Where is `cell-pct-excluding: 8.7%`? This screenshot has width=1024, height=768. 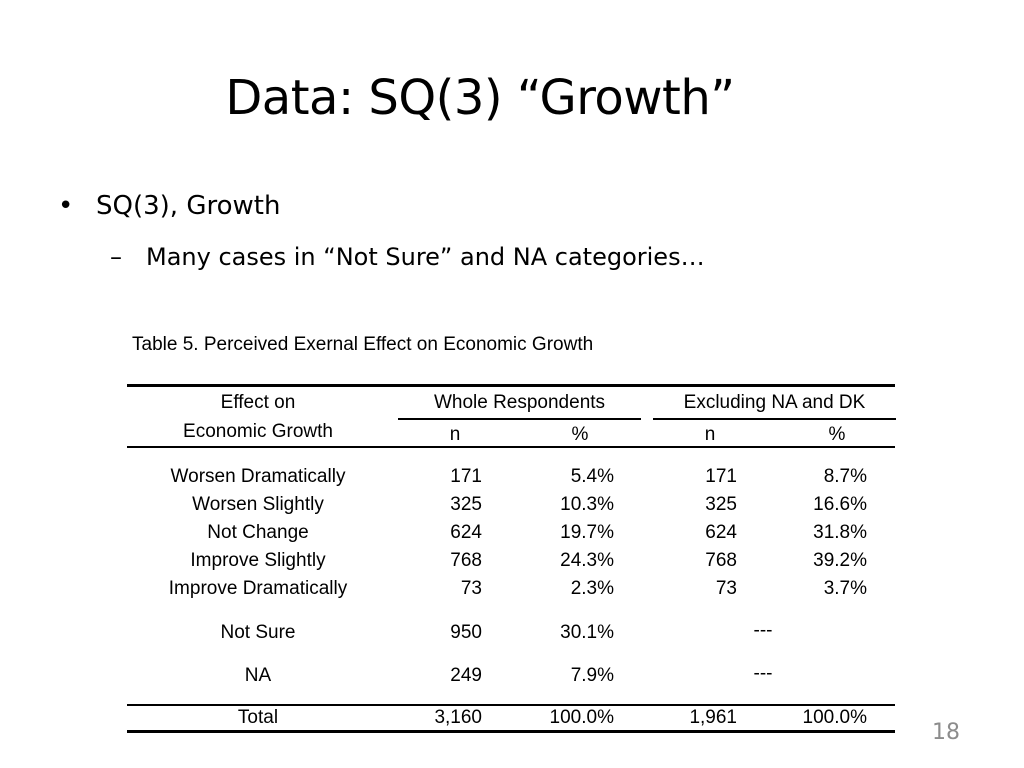 cell-pct-excluding: 8.7% is located at coordinates (845, 476).